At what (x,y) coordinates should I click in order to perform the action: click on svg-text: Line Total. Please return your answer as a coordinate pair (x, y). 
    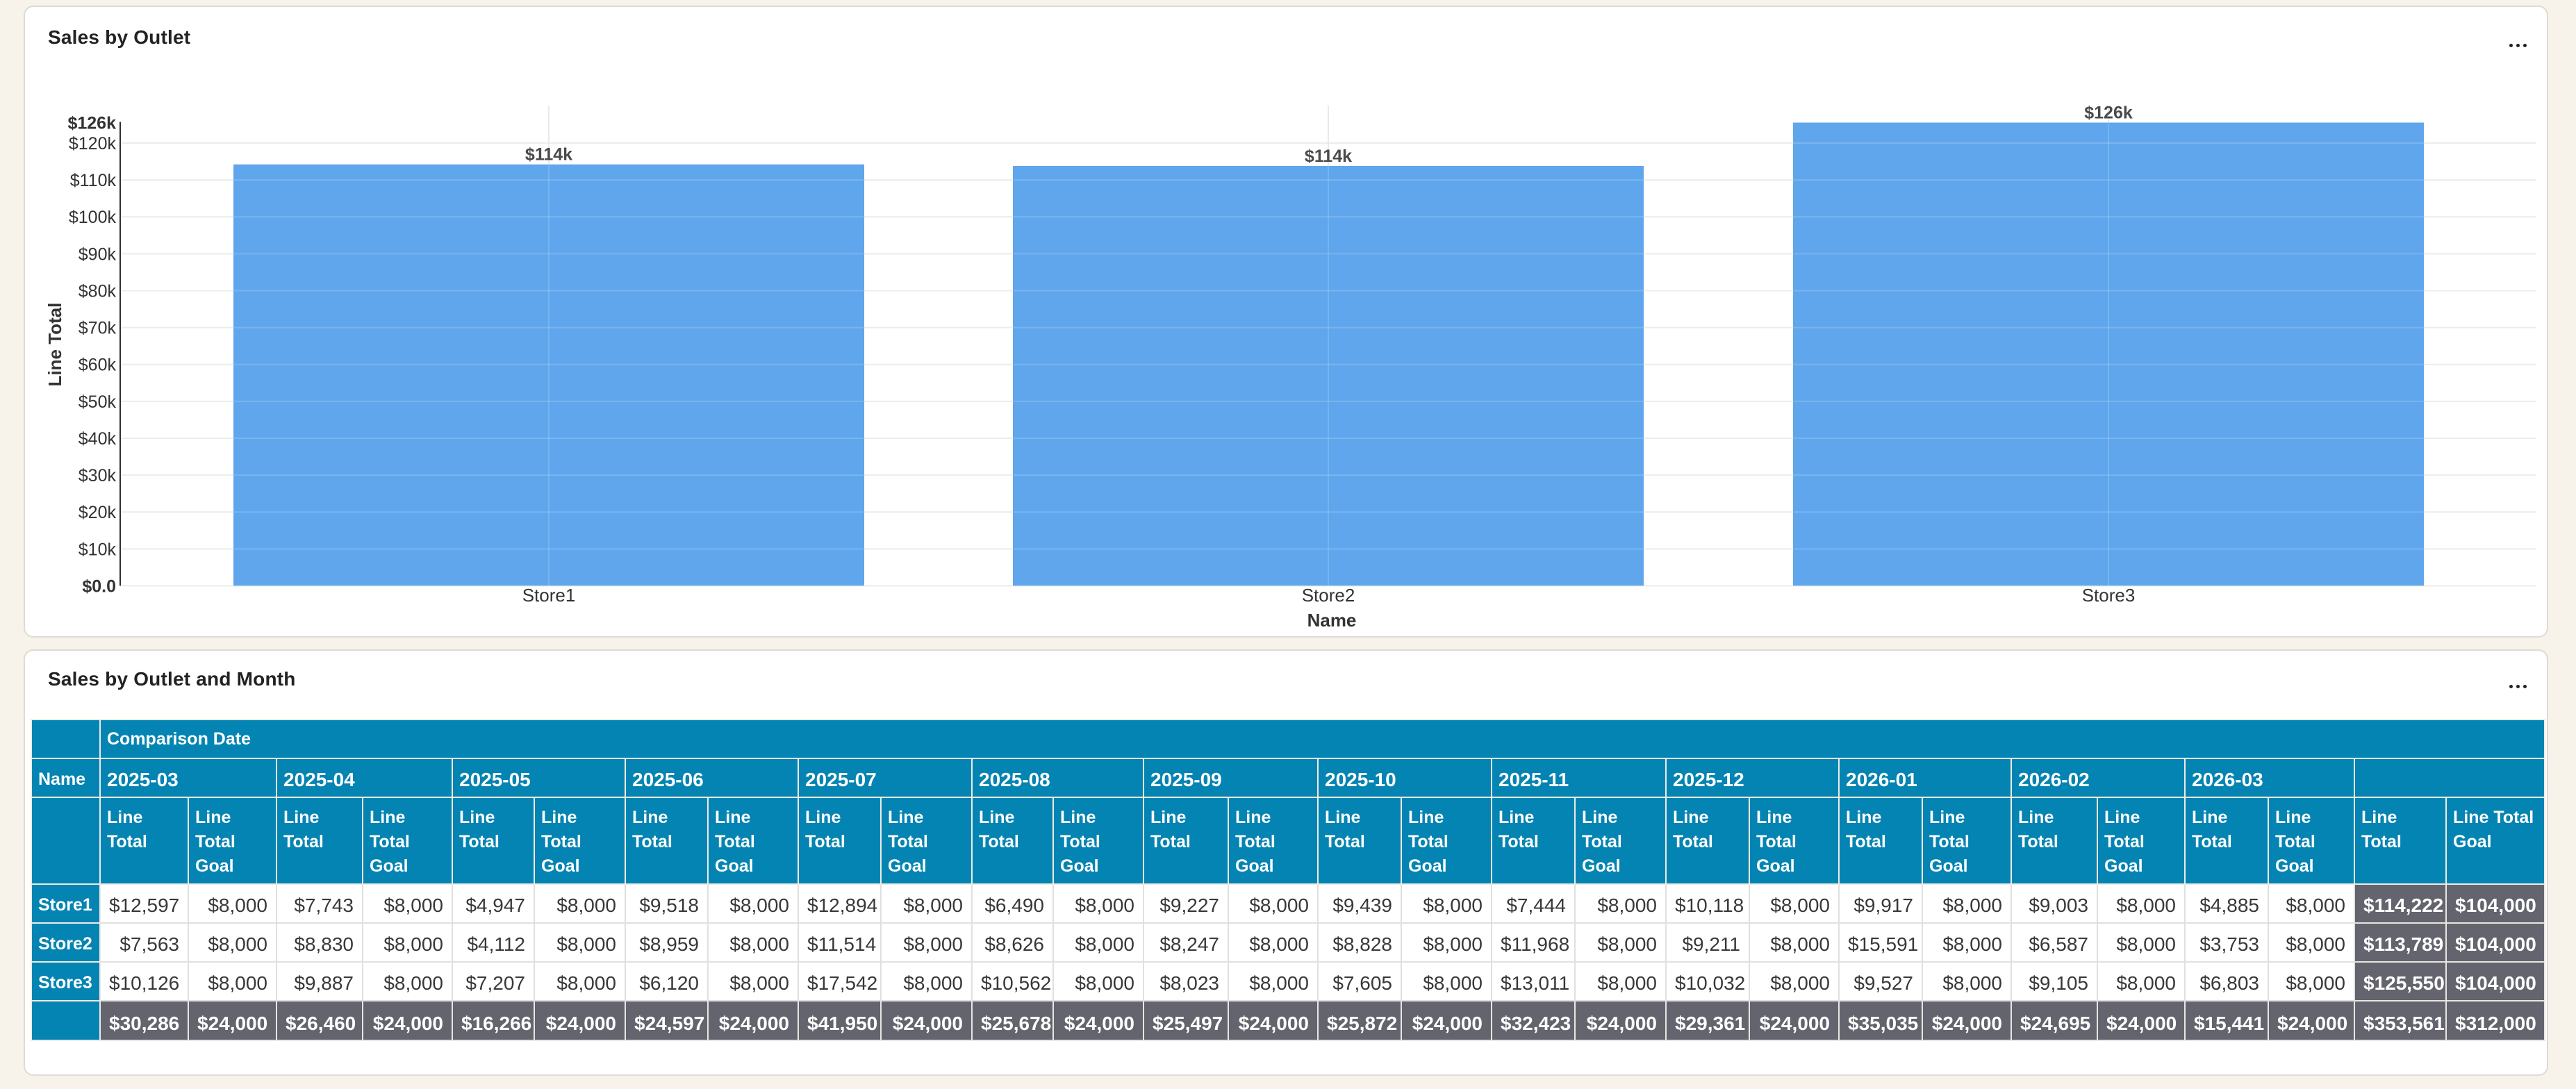
    Looking at the image, I should click on (55, 345).